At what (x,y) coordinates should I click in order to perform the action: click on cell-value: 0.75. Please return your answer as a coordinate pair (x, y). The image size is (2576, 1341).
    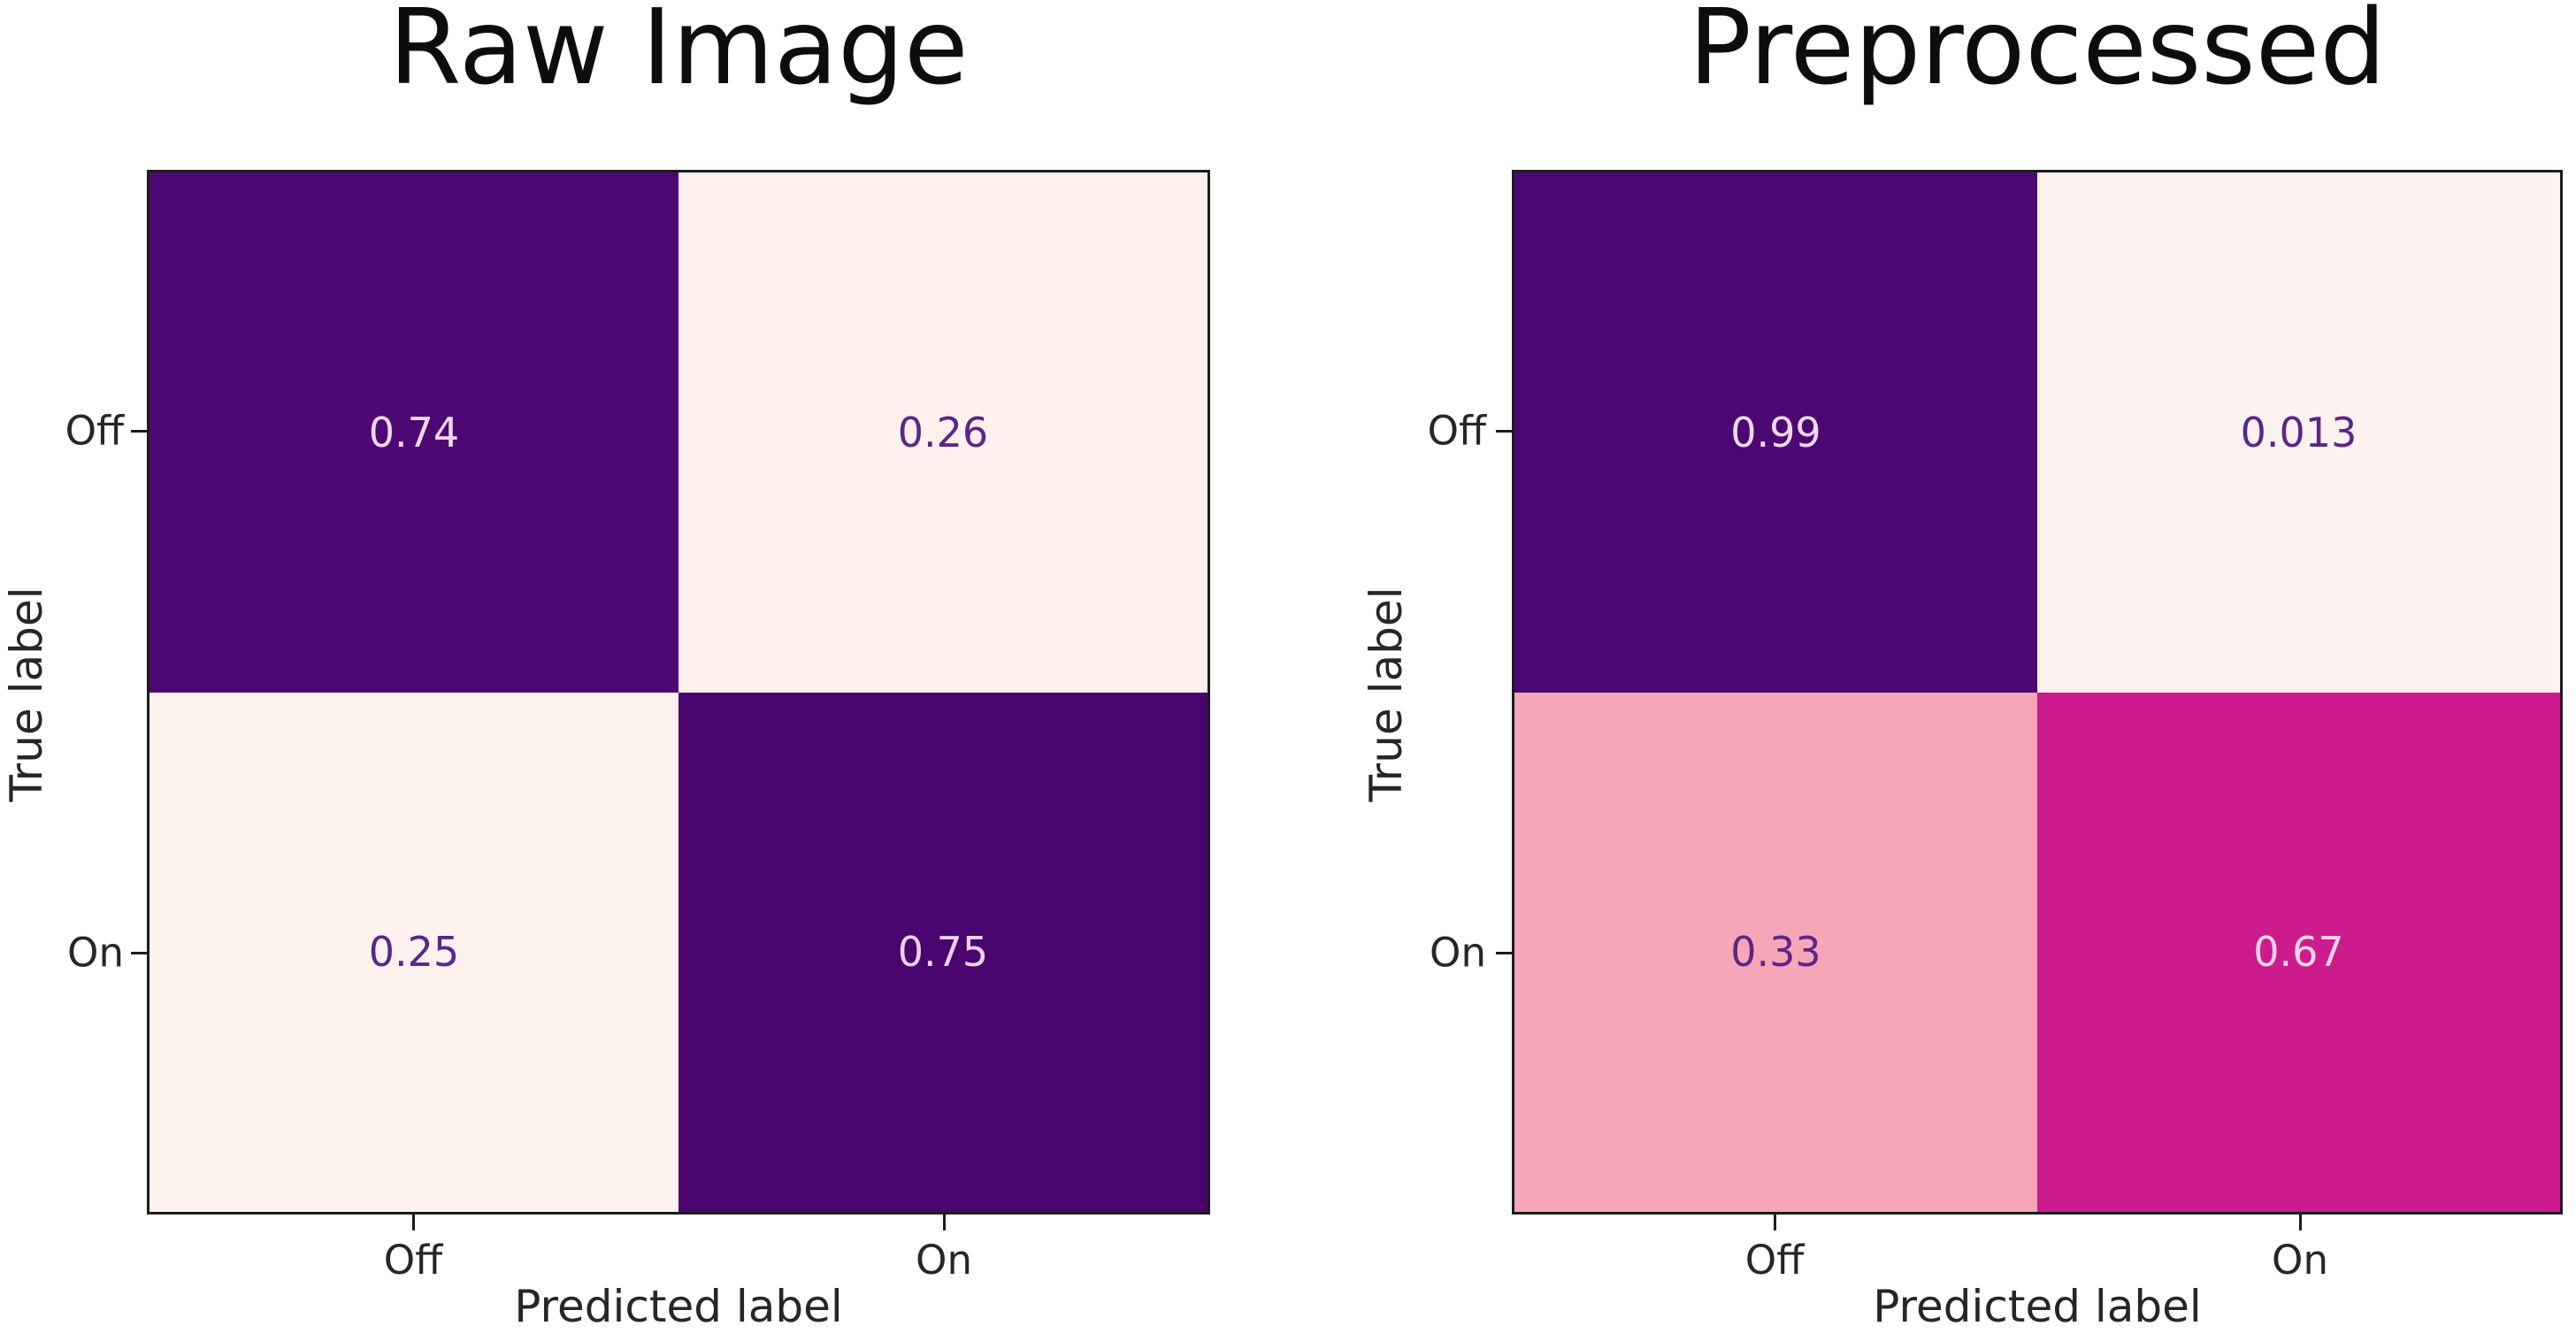
    Looking at the image, I should click on (943, 953).